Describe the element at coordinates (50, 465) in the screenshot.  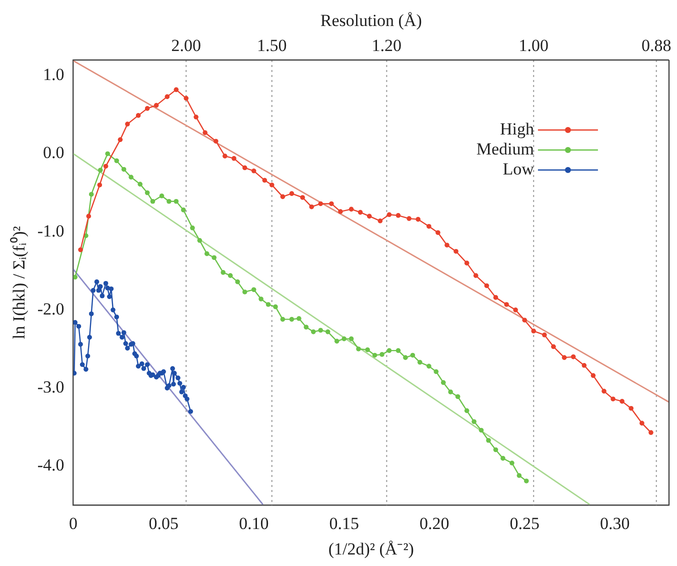
I see `y-tick-label: -4.0` at that location.